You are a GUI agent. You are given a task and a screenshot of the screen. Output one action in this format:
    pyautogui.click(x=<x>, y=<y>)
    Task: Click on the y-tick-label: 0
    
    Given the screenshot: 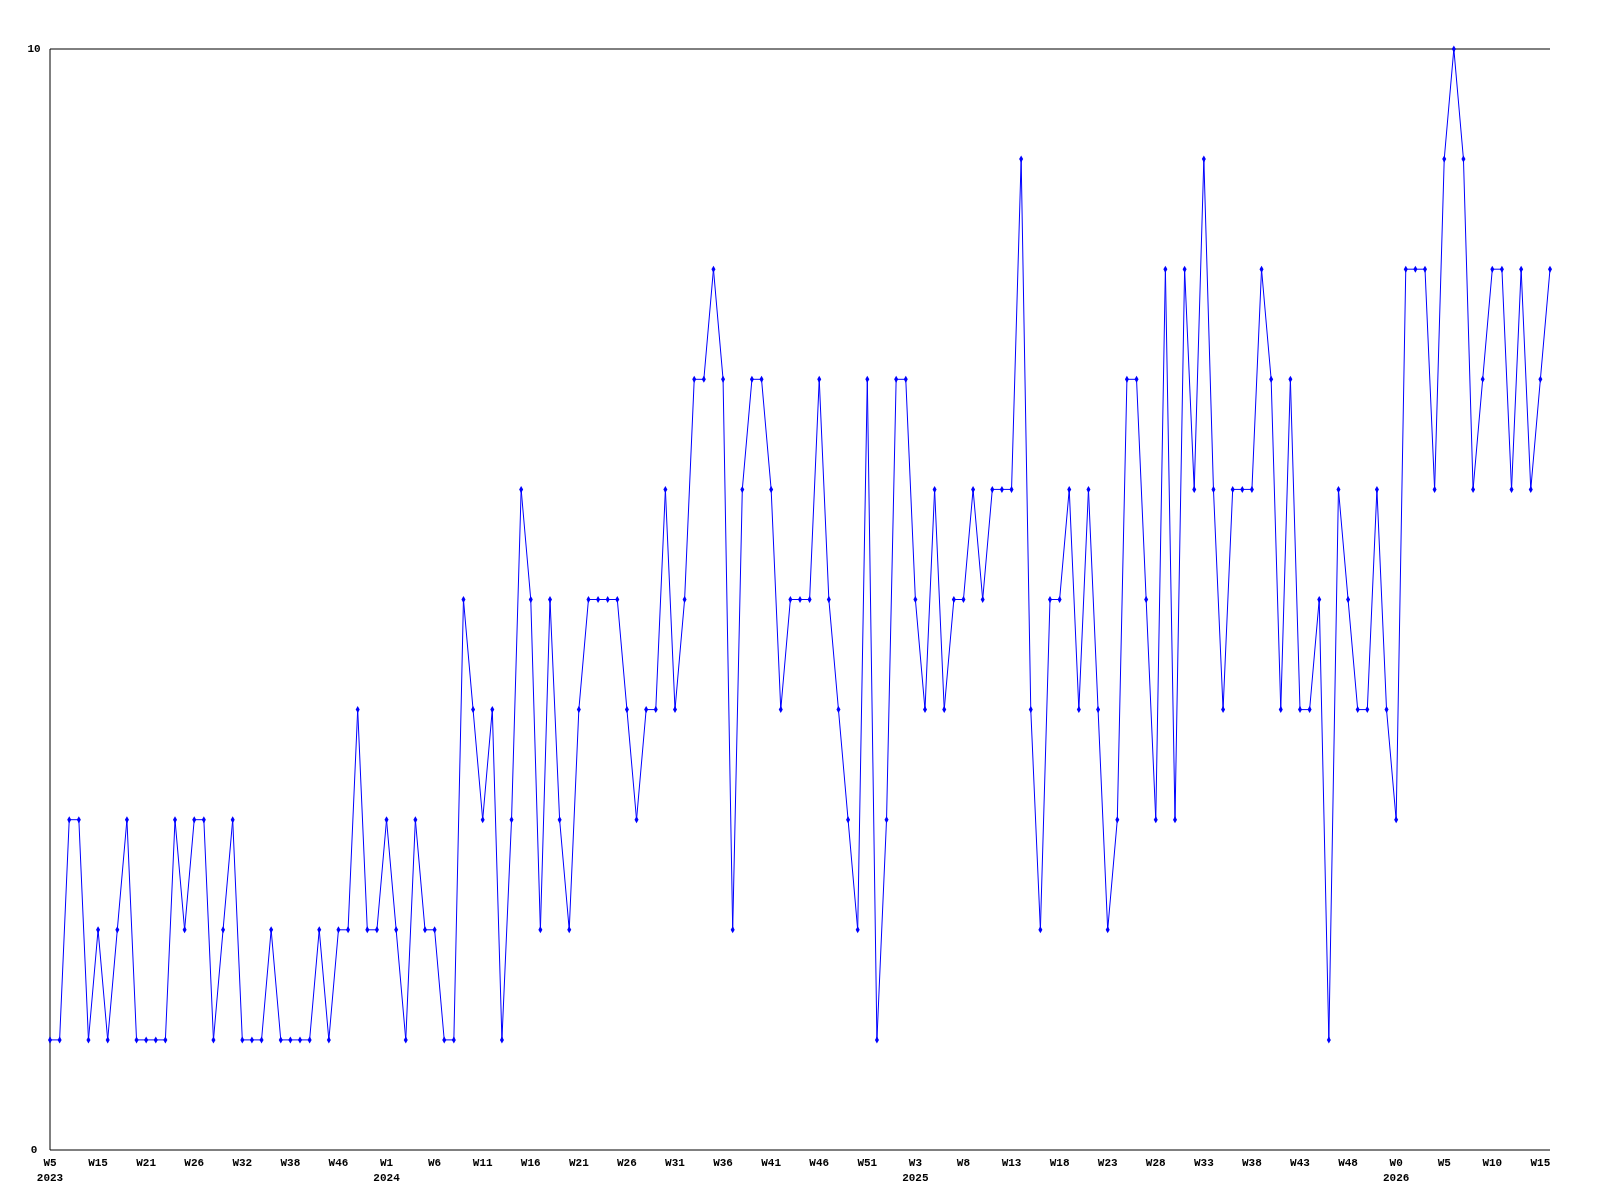 What is the action you would take?
    pyautogui.click(x=34, y=1149)
    